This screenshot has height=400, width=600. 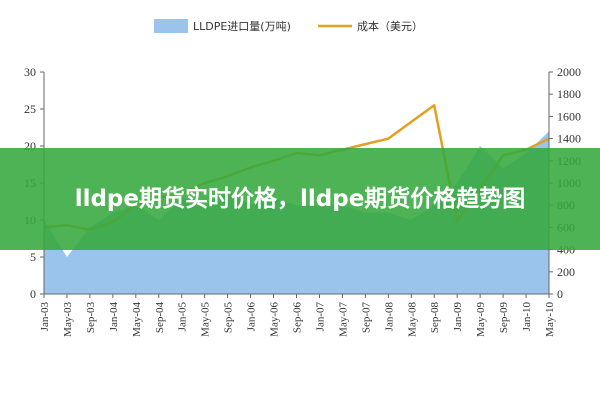 What do you see at coordinates (30, 109) in the screenshot?
I see `y-left-tick-label: 25` at bounding box center [30, 109].